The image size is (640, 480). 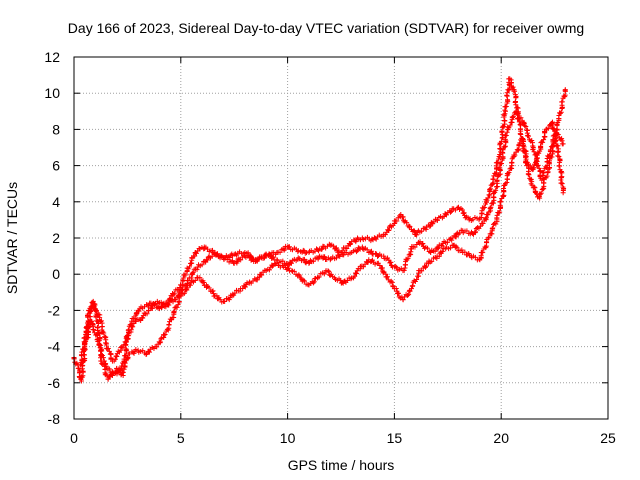 I want to click on y-tick-label: -8, so click(x=54, y=419).